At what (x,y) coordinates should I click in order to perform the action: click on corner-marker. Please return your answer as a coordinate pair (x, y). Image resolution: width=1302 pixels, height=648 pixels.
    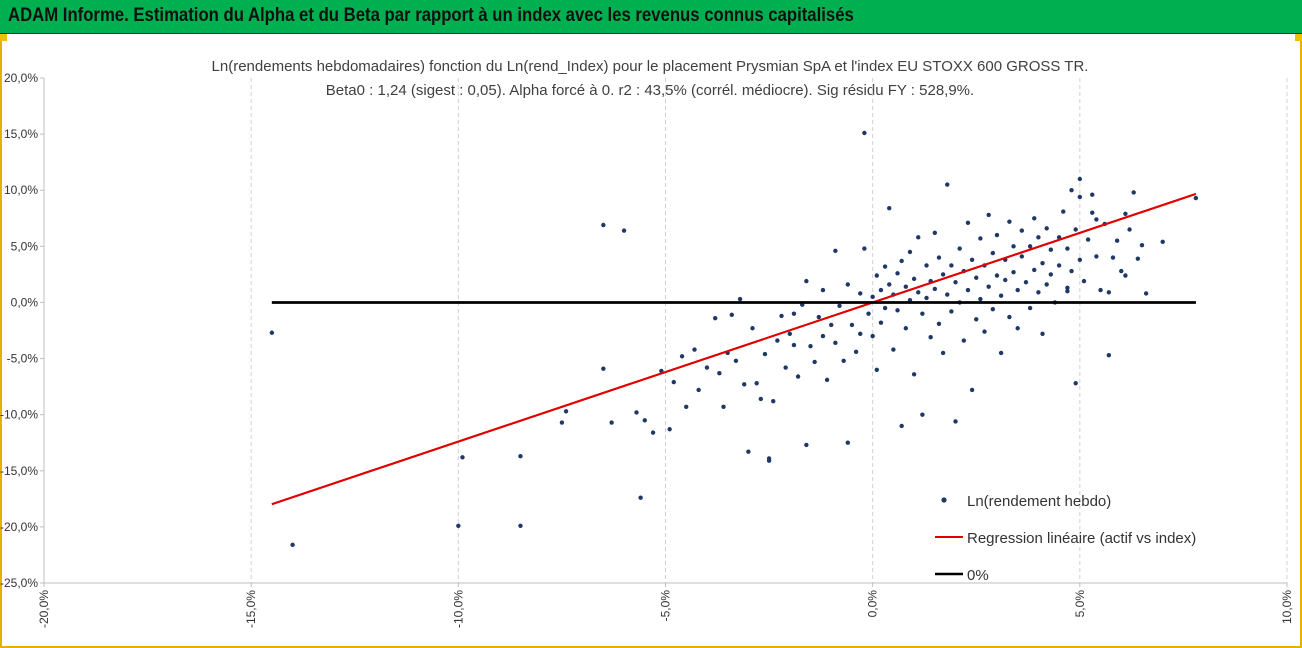
    Looking at the image, I should click on (3, 37).